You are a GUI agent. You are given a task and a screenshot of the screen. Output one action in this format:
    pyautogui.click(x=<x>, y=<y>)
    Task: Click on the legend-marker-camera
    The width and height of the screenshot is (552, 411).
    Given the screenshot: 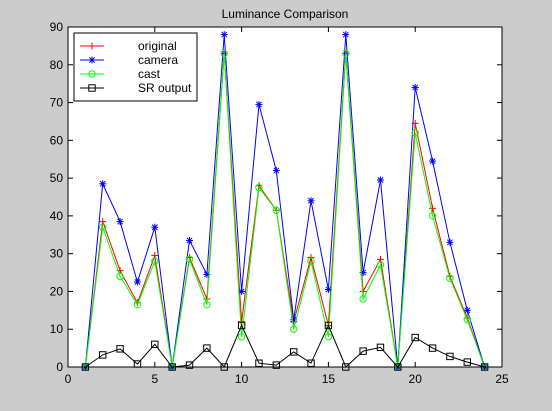 What is the action you would take?
    pyautogui.click(x=92, y=60)
    